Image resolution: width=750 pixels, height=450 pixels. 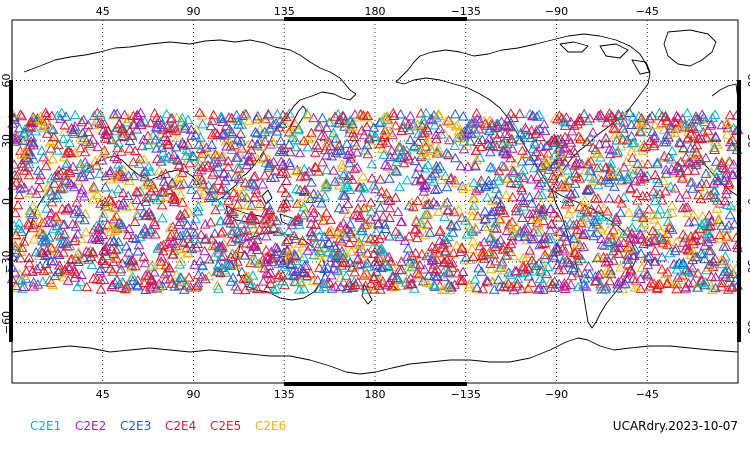 I want to click on data-stamp: UCARdry.2023-10-07, so click(x=675, y=426).